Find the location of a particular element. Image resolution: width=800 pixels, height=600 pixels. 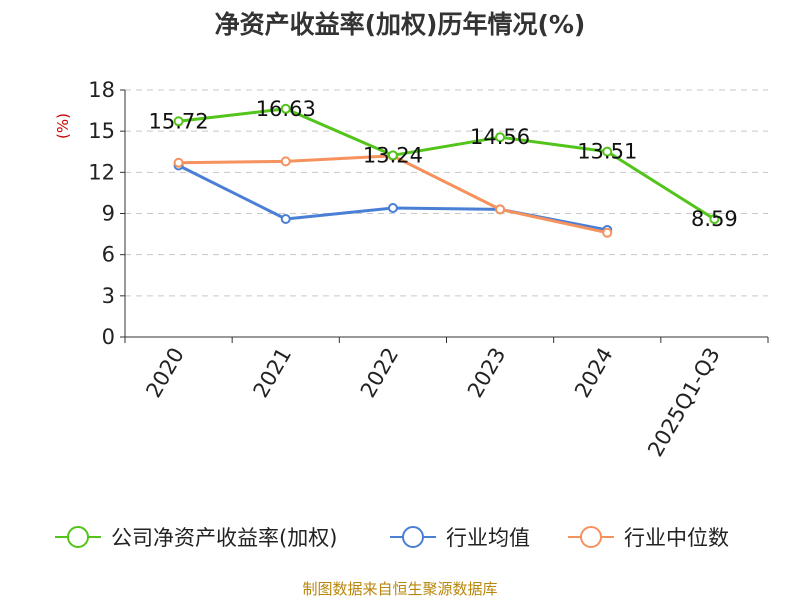

data-label: 14.56 is located at coordinates (500, 137).